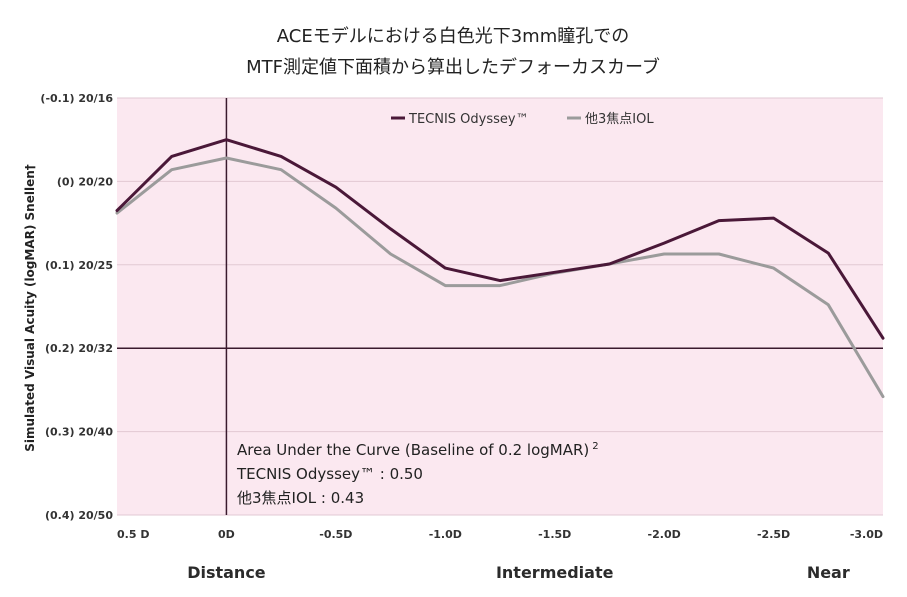  Describe the element at coordinates (664, 534) in the screenshot. I see `x-tick-label: -2.0D` at that location.